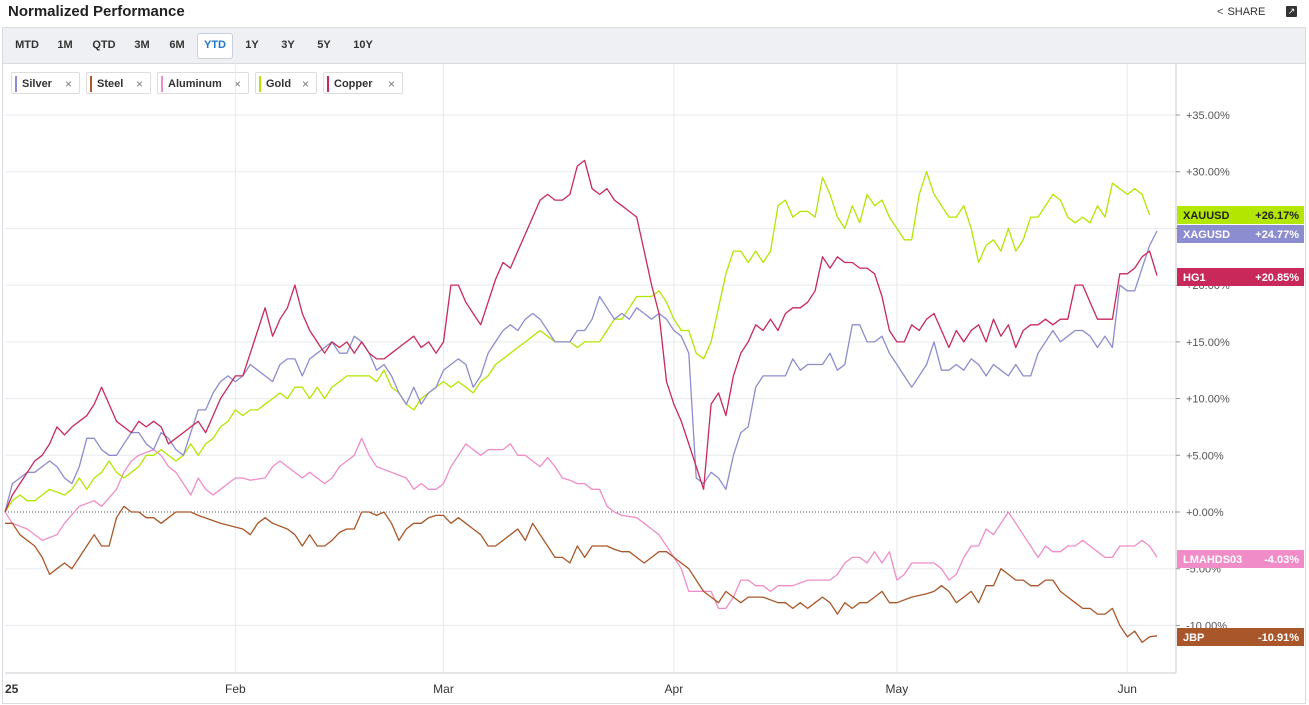  I want to click on last-value-number: +20.85%, so click(1277, 278).